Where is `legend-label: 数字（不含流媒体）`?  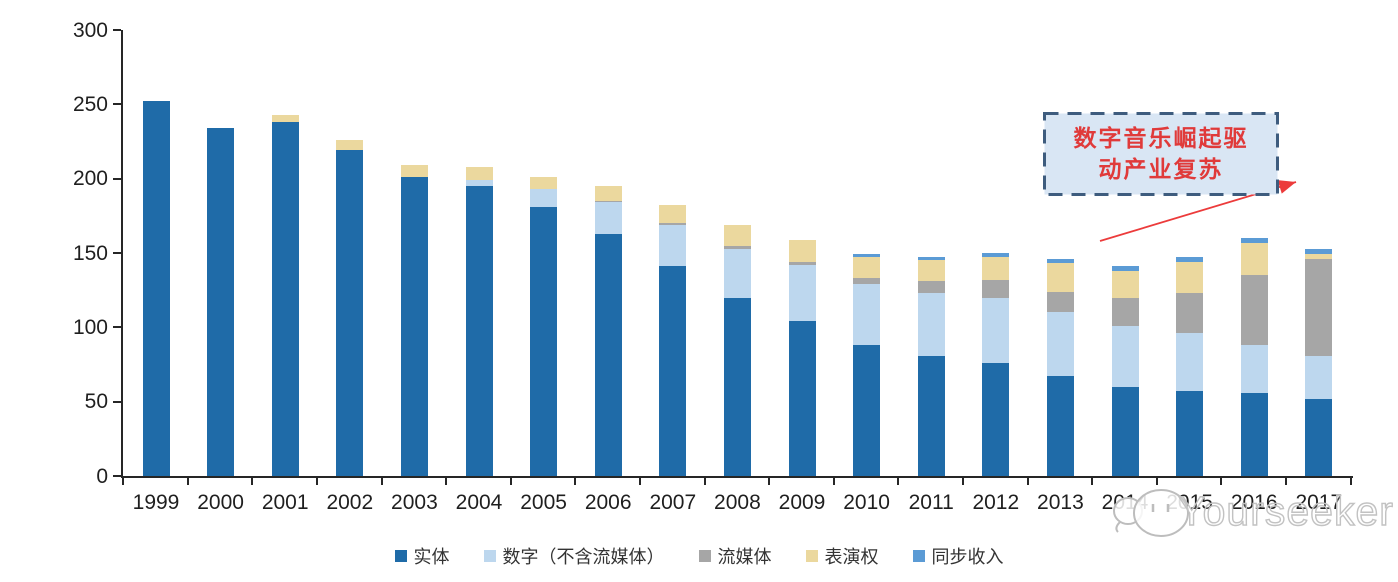
legend-label: 数字（不含流媒体） is located at coordinates (583, 557).